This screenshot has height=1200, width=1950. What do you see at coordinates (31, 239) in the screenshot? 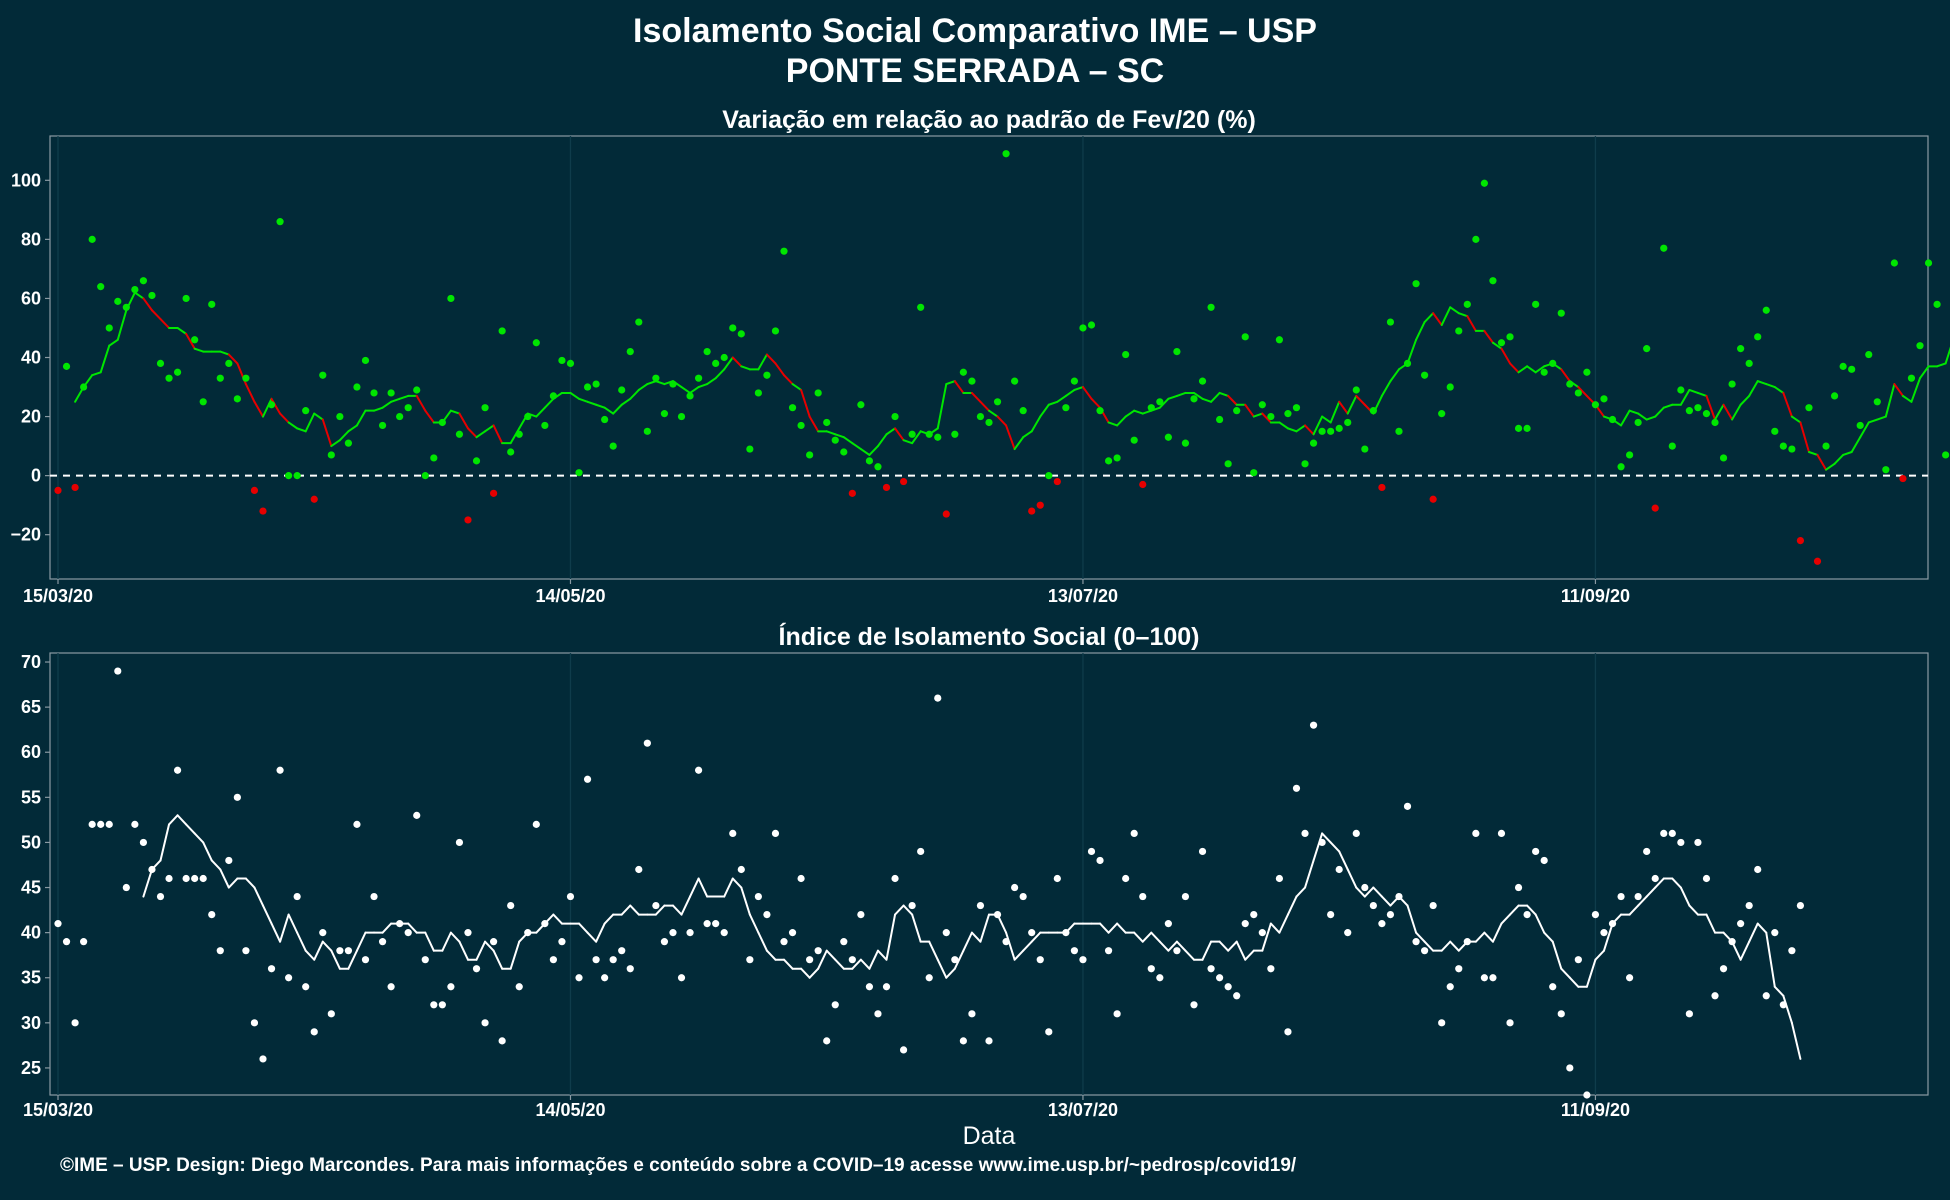
I see `chart-1-y-tick-label: 80` at bounding box center [31, 239].